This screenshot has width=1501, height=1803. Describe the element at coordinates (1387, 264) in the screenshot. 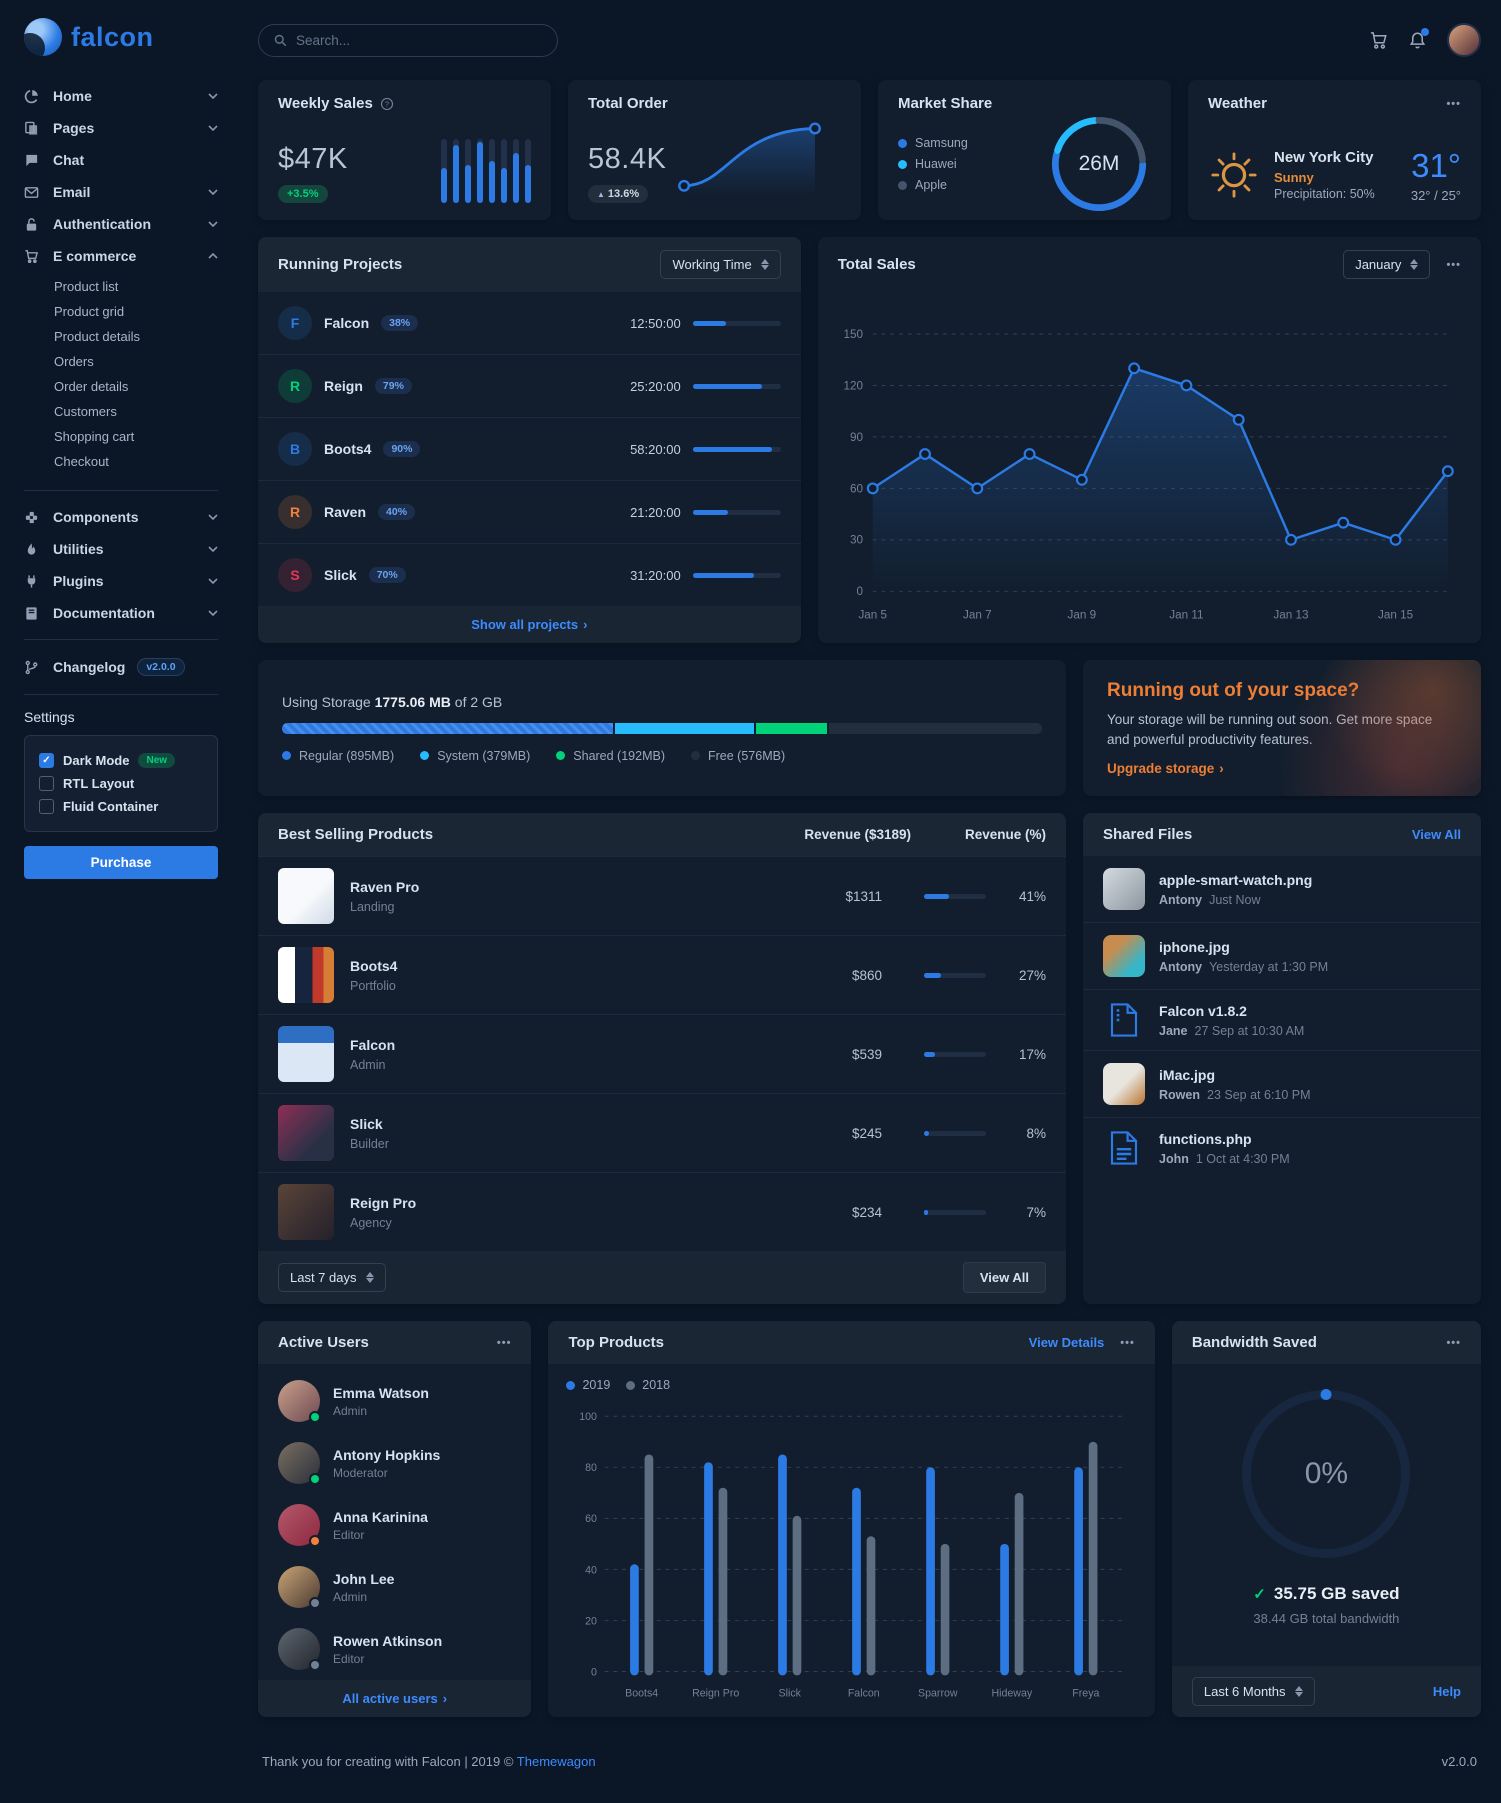

I see `month-select: January` at that location.